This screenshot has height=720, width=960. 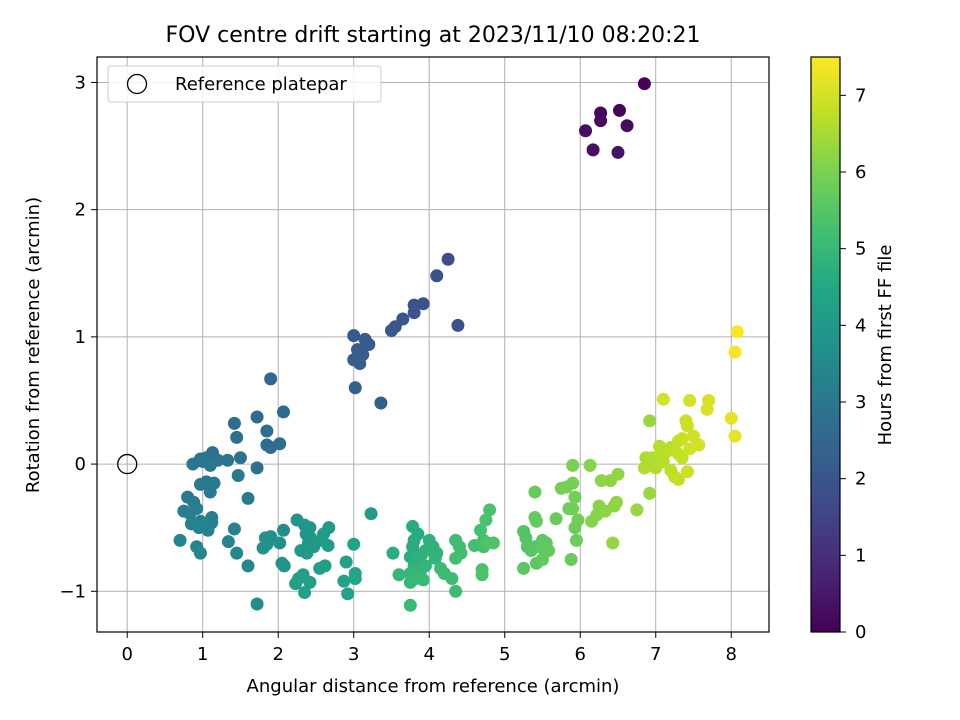 I want to click on colorbar-ticks: 0 1 2 3 4 5 6 7, so click(x=853, y=364).